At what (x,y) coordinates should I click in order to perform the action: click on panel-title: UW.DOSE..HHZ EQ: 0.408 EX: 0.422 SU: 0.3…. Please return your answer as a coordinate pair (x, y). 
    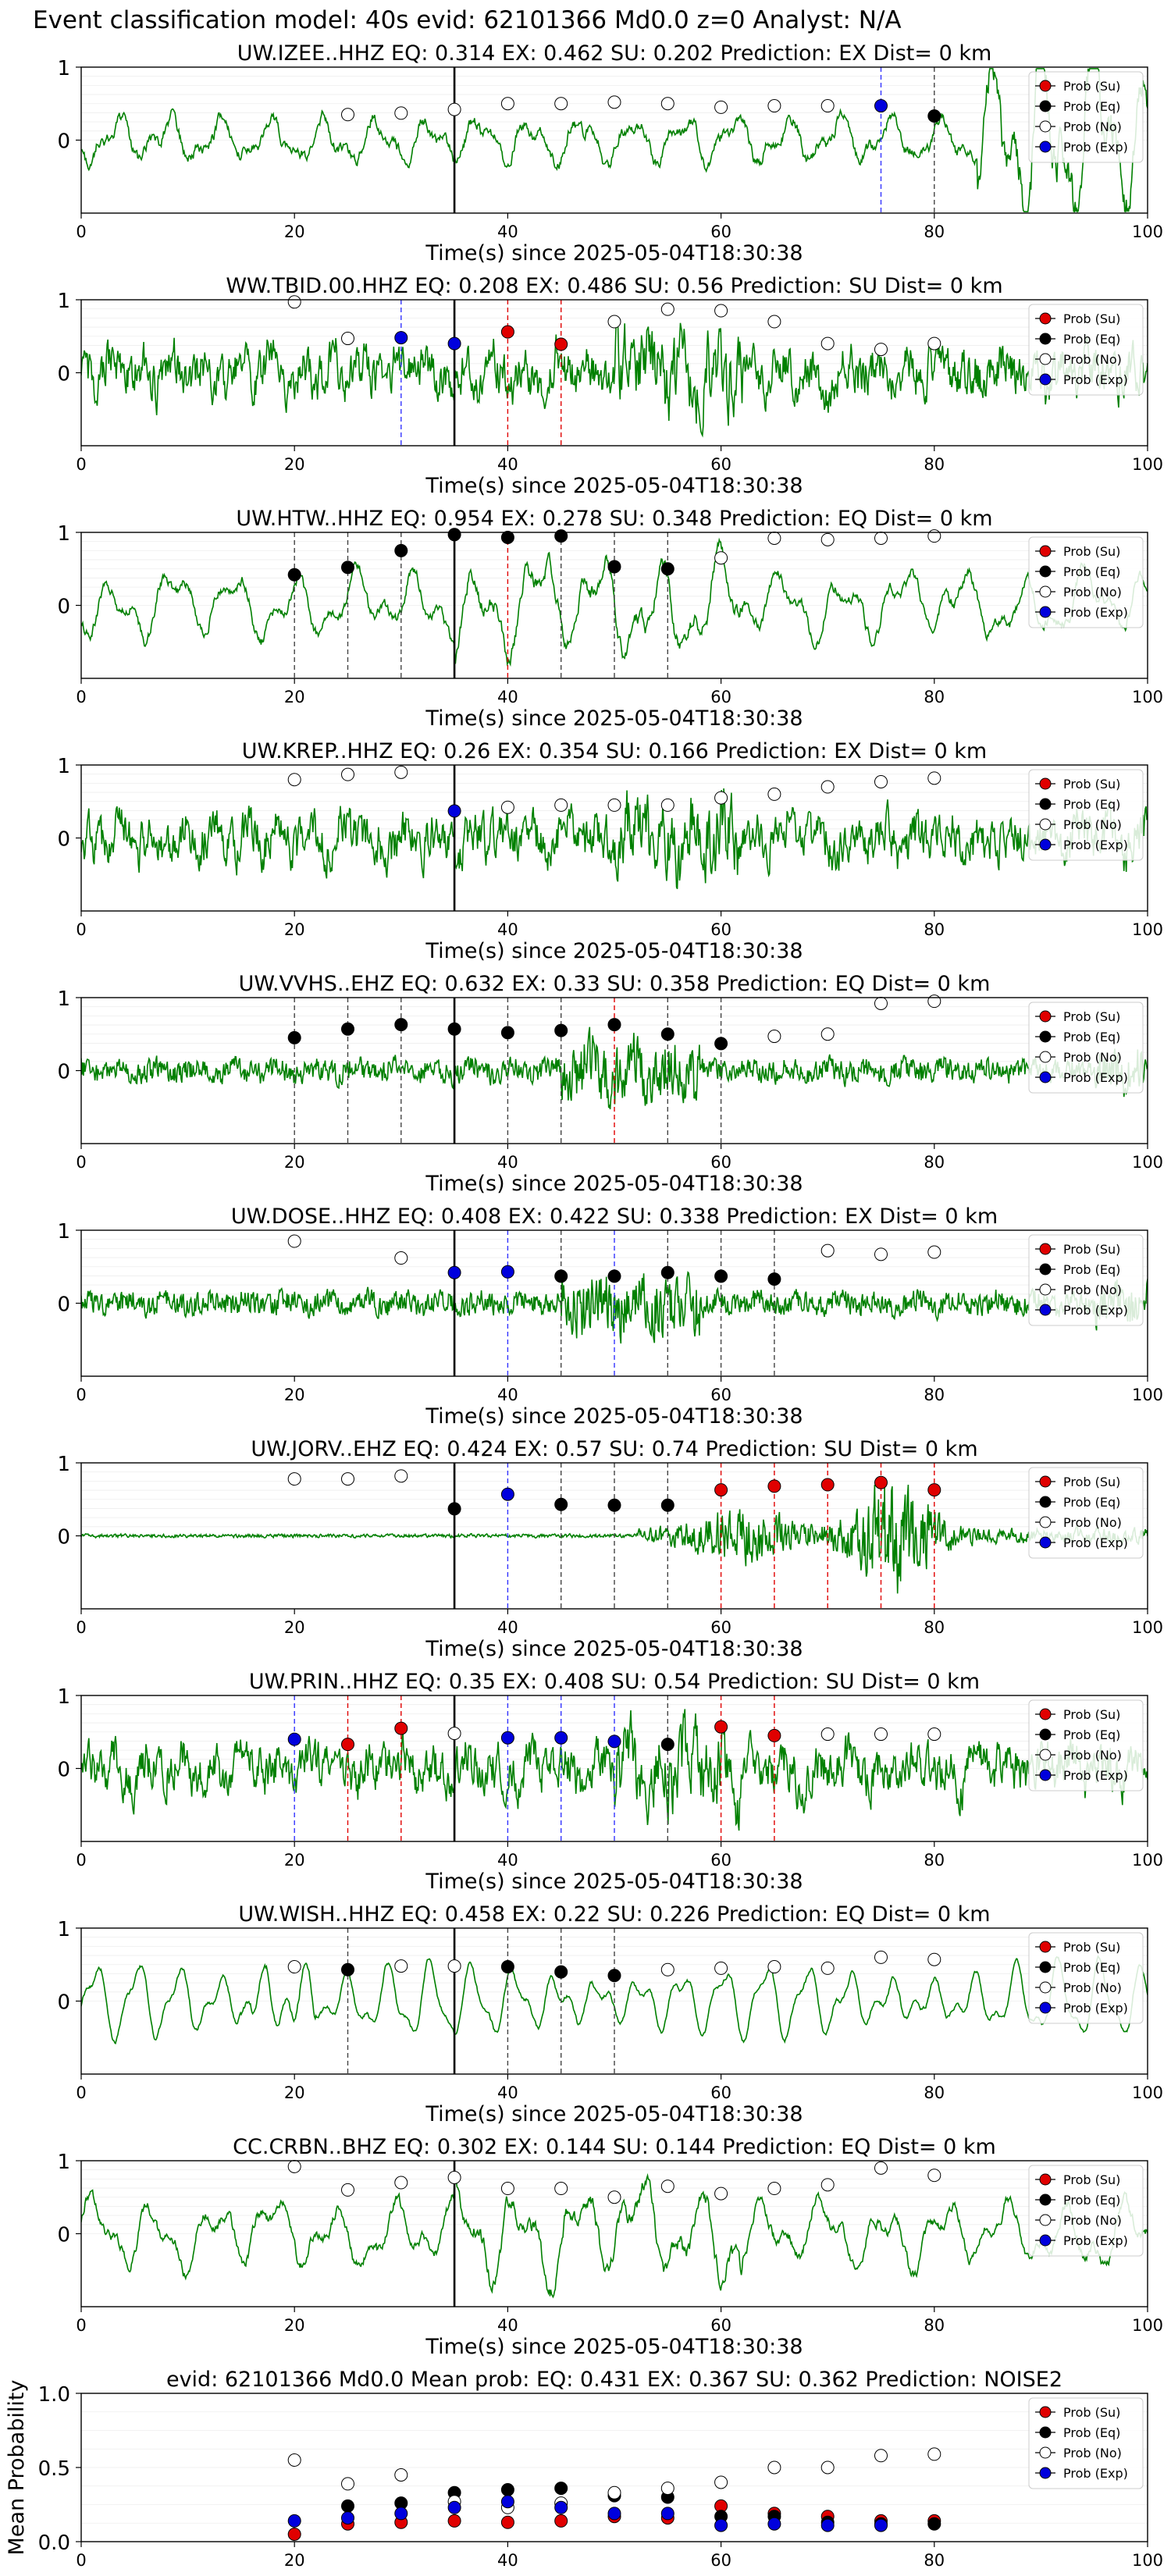
    Looking at the image, I should click on (614, 1216).